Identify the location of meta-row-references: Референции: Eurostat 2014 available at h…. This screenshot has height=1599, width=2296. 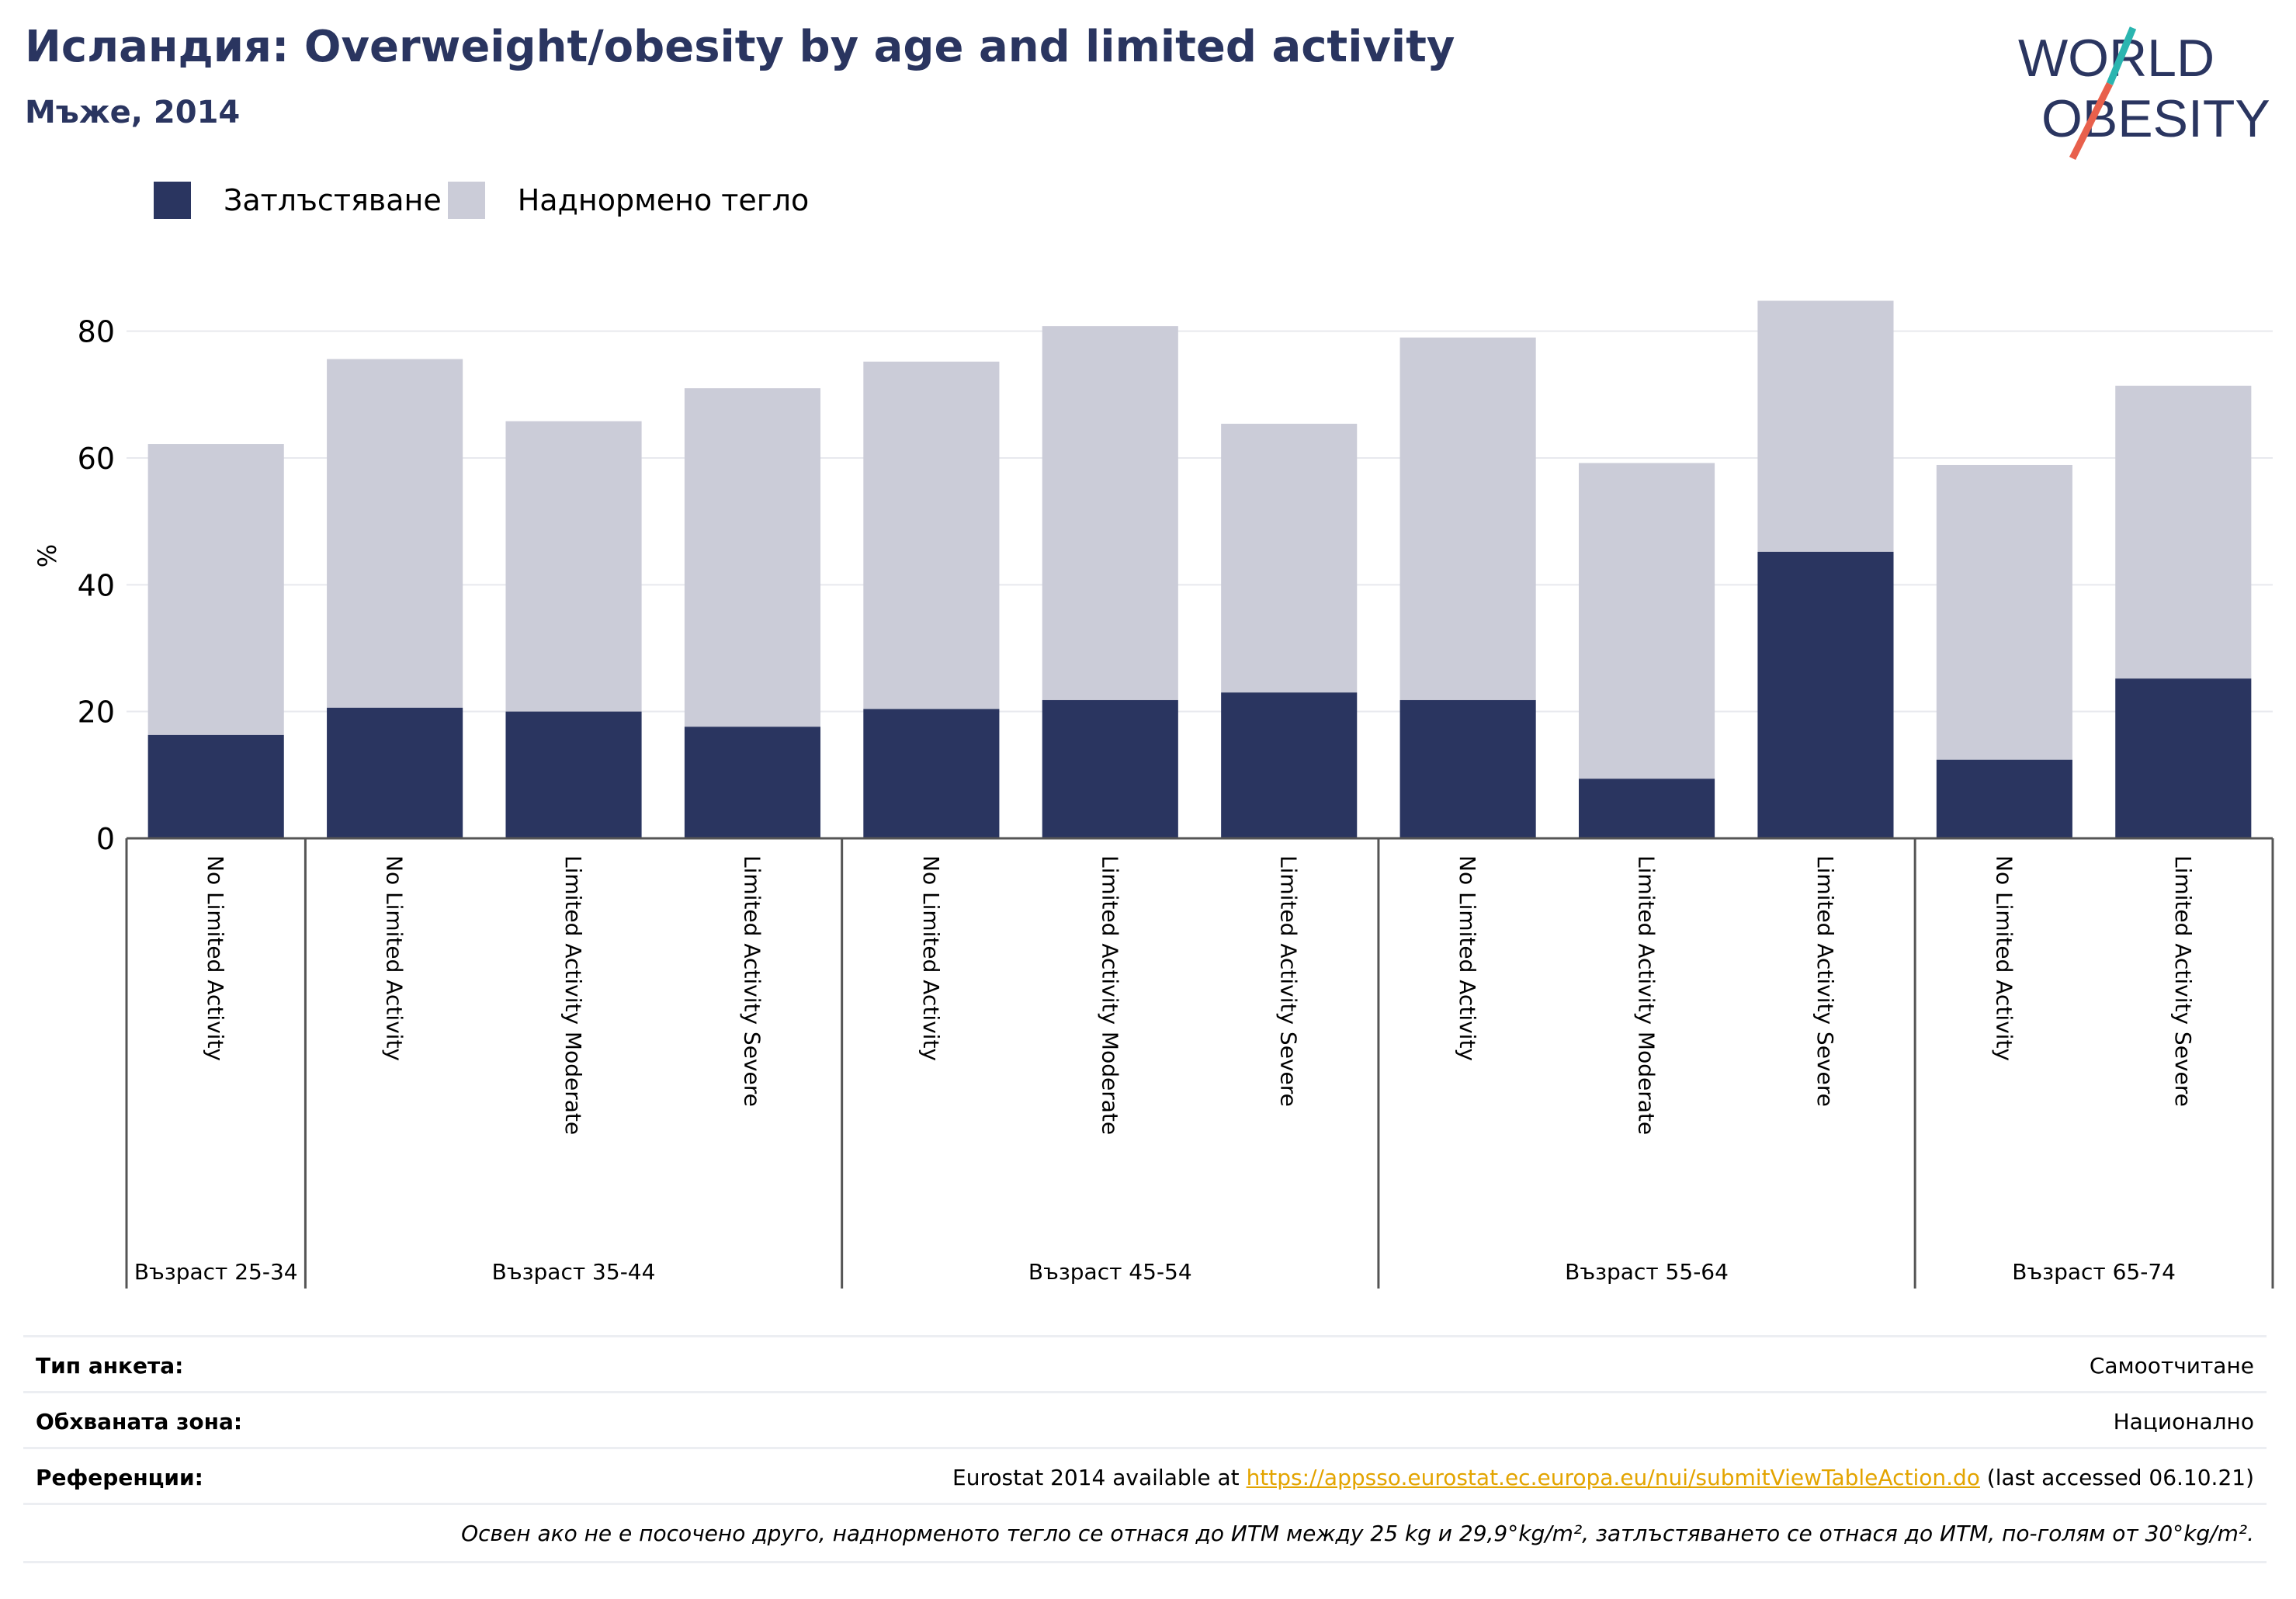
(1145, 1476).